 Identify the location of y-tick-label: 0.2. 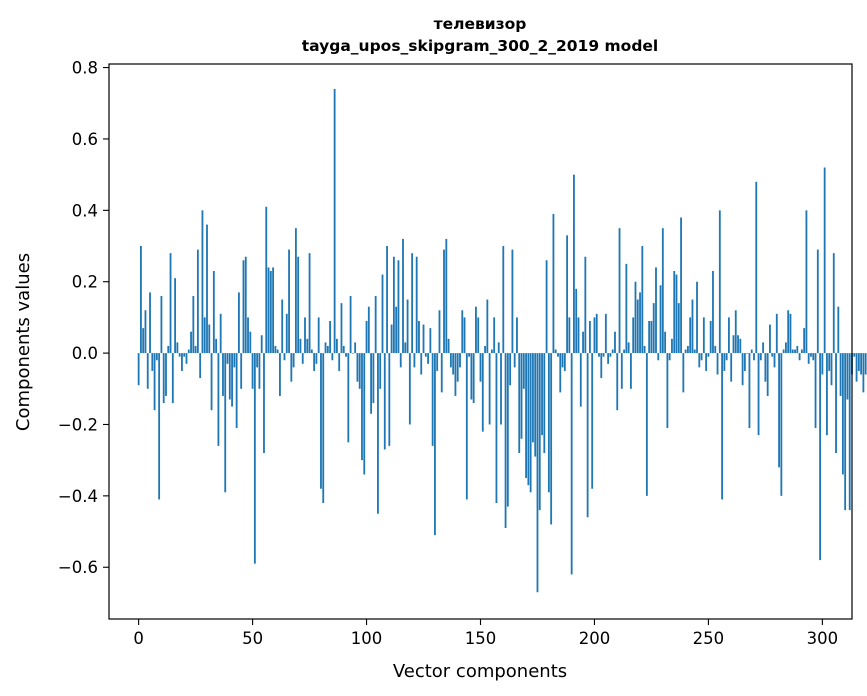
(85, 282).